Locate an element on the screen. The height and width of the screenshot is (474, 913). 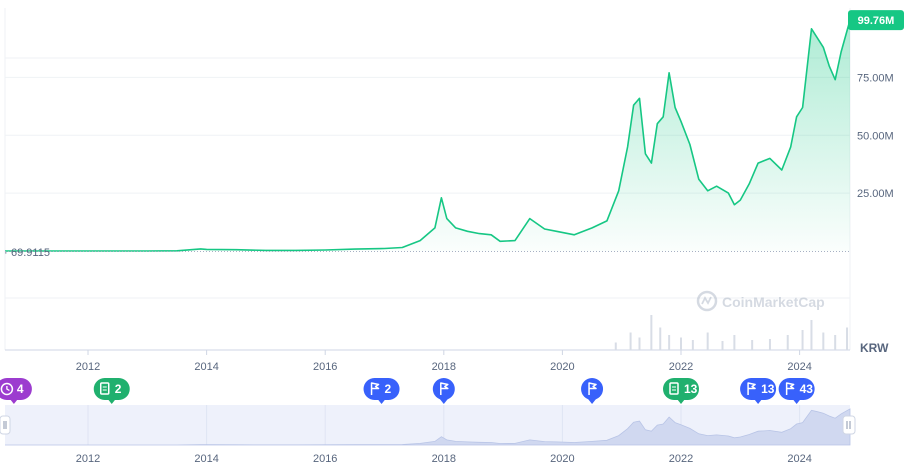
y-tick-label: 75.00M is located at coordinates (875, 78).